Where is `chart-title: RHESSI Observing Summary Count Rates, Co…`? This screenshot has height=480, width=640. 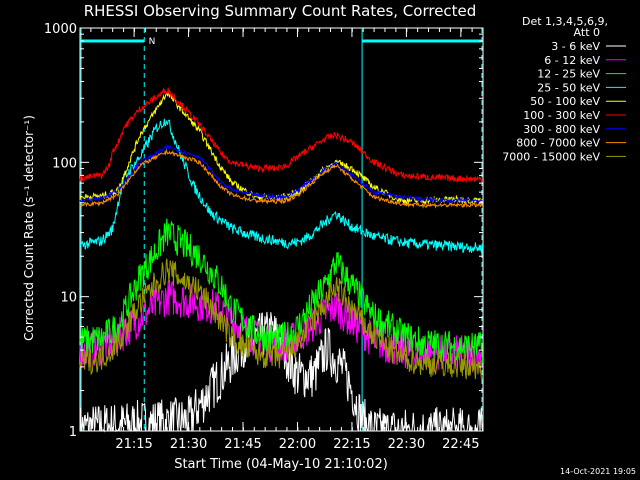
chart-title: RHESSI Observing Summary Count Rates, Co… is located at coordinates (280, 11).